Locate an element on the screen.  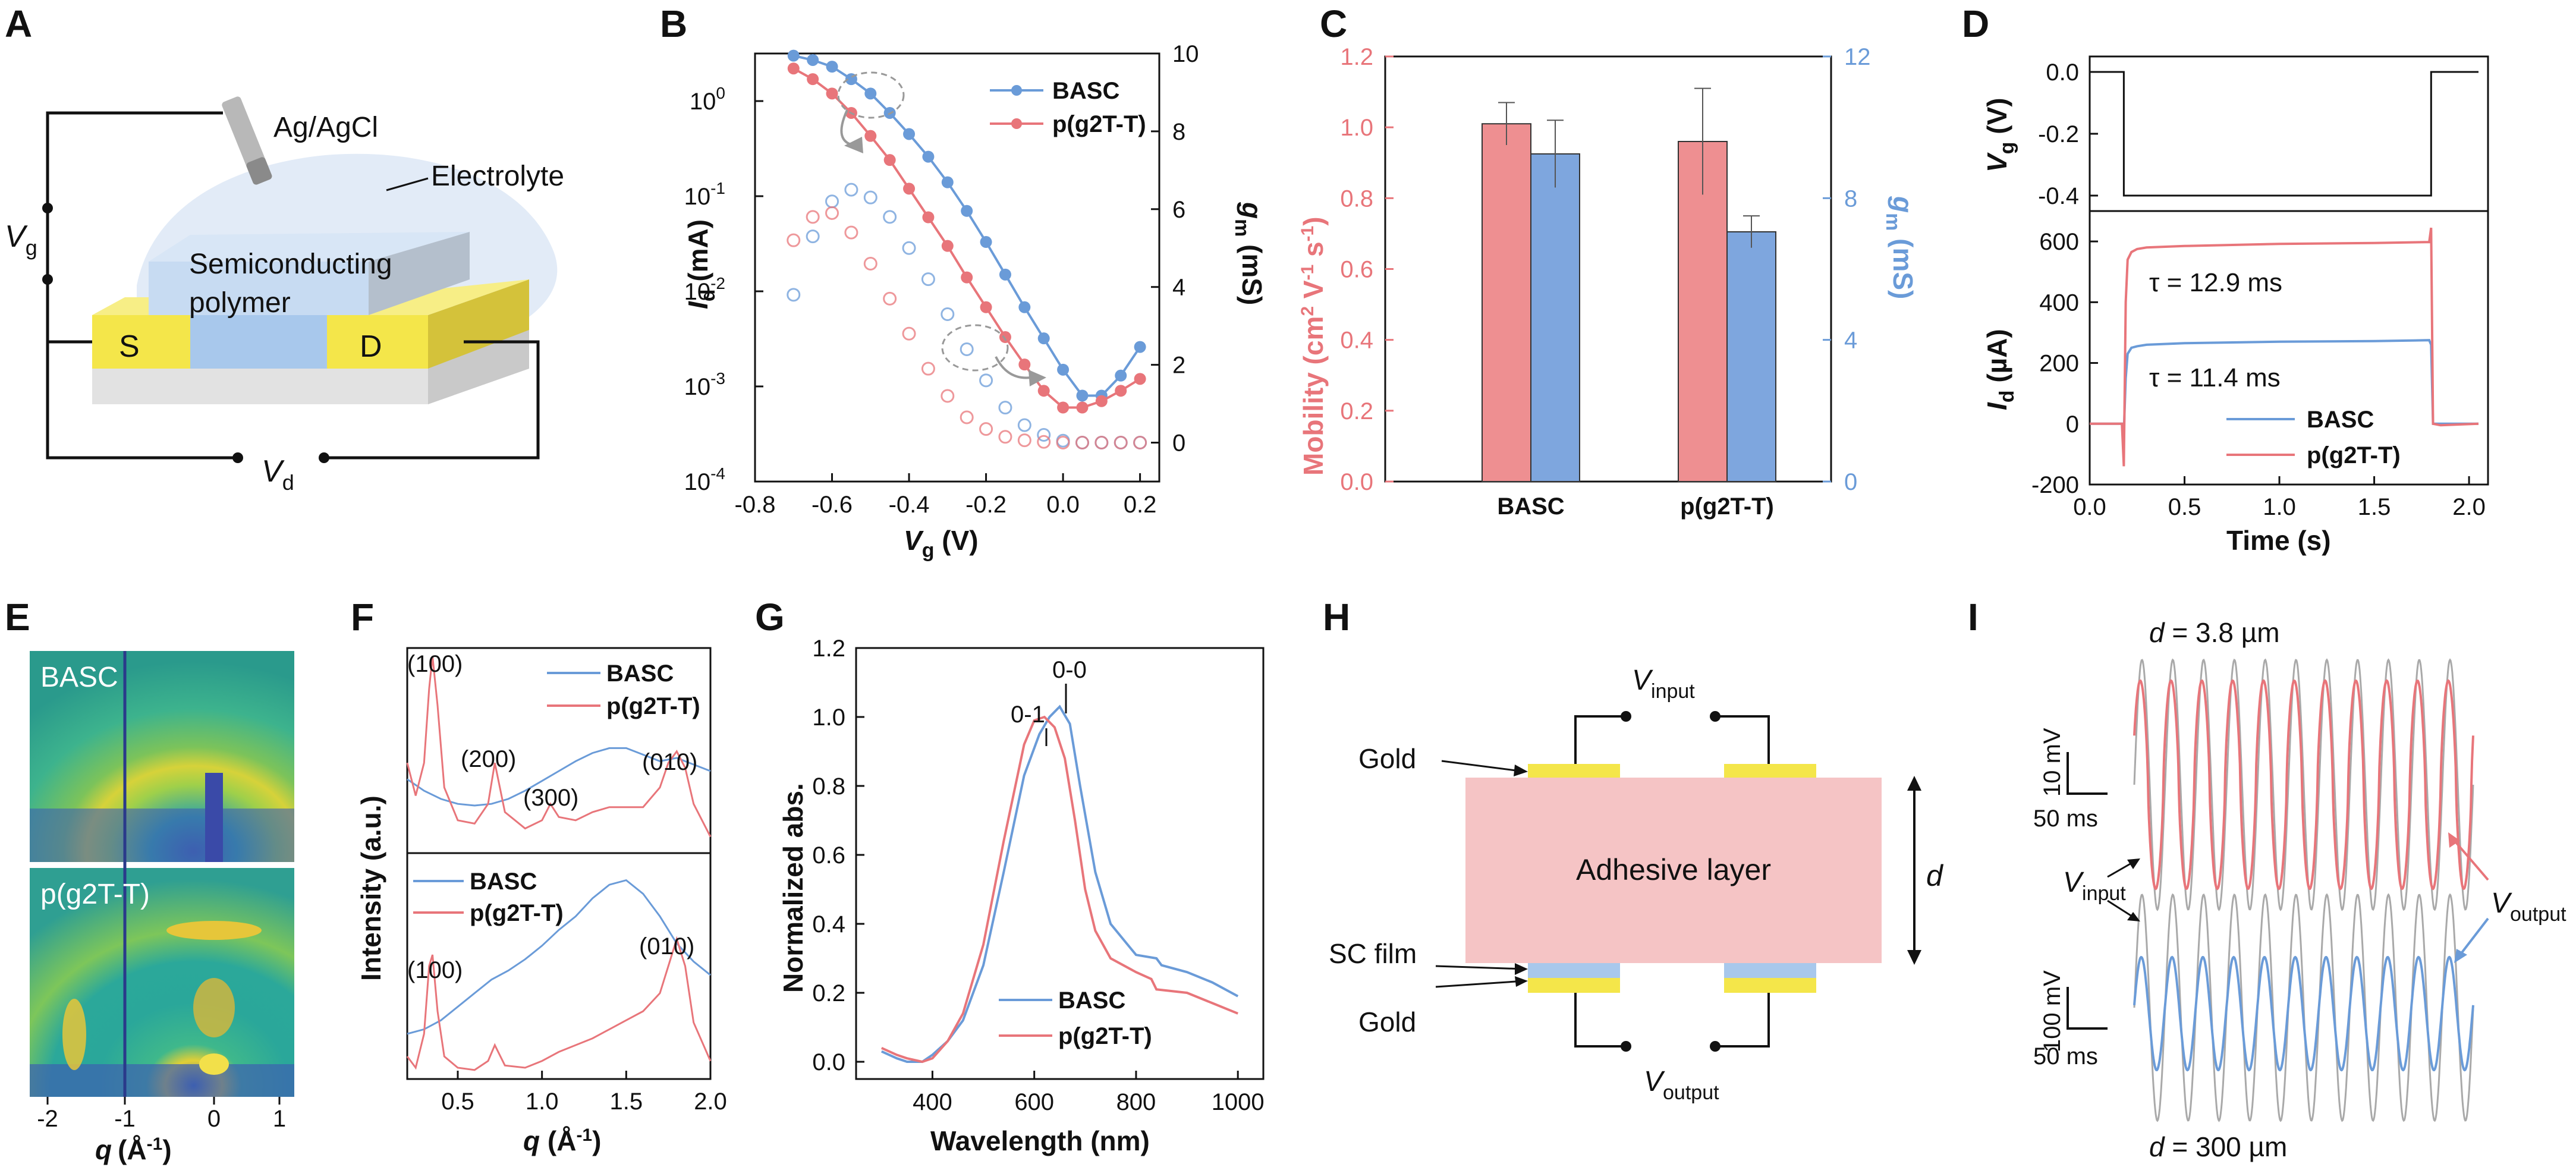
source-electrode is located at coordinates (141, 342).